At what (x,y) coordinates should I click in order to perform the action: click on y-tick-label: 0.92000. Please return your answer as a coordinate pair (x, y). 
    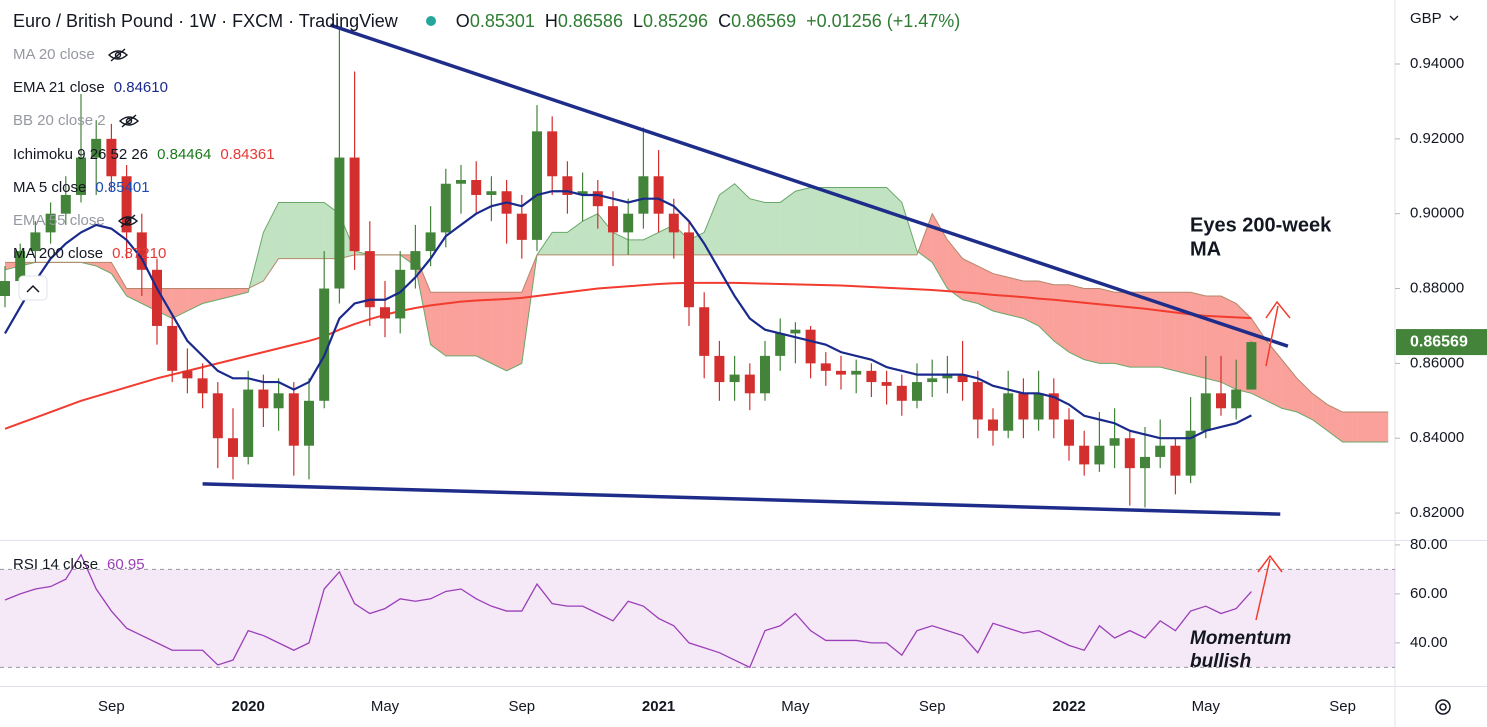
    Looking at the image, I should click on (1437, 138).